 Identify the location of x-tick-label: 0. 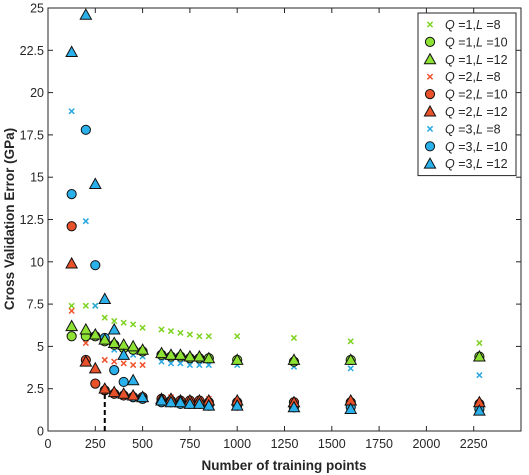
(48, 444).